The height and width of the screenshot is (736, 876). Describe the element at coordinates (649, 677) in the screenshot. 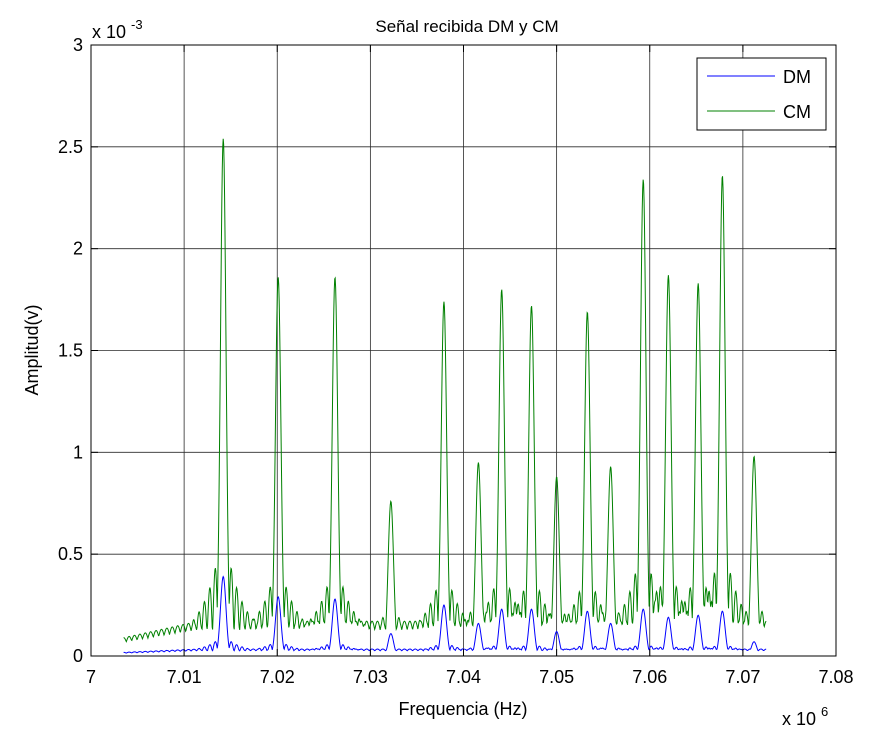

I see `x-tick-label: 7.06` at that location.